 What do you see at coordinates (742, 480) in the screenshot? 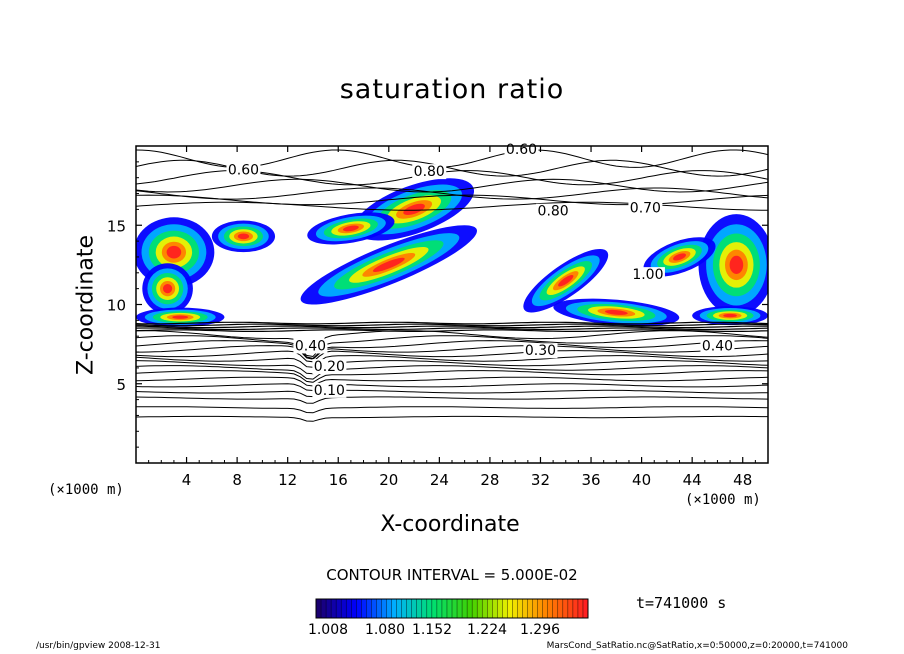
I see `x-tick-label: 48` at bounding box center [742, 480].